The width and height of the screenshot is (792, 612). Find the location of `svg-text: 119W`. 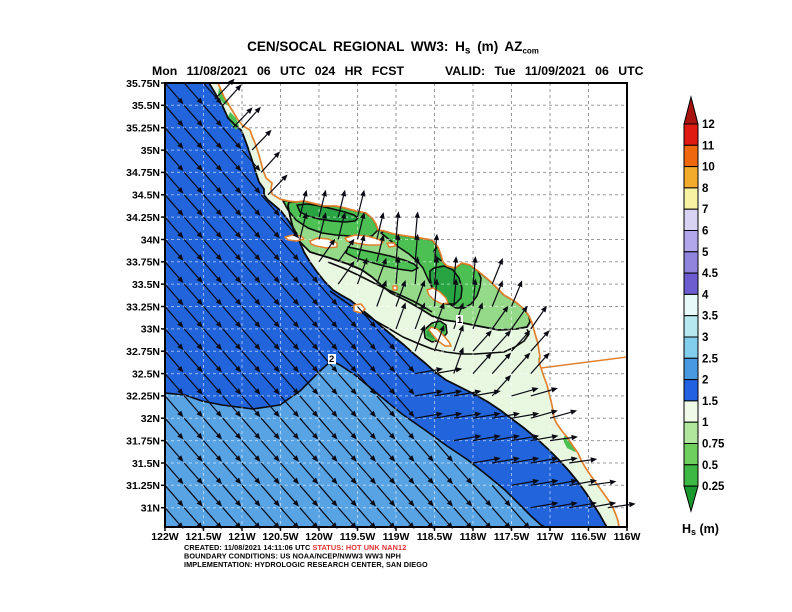

svg-text: 119W is located at coordinates (396, 537).